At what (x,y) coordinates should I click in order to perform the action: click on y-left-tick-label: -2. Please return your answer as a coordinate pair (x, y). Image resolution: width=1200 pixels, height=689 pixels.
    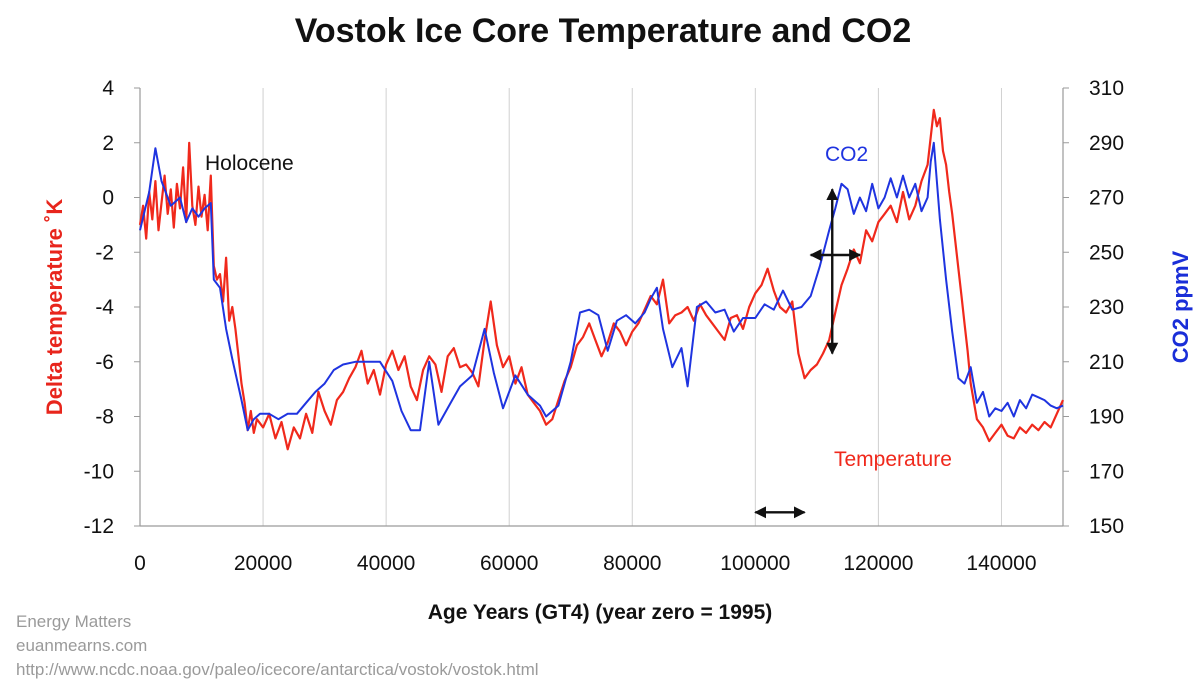
    Looking at the image, I should click on (104, 252).